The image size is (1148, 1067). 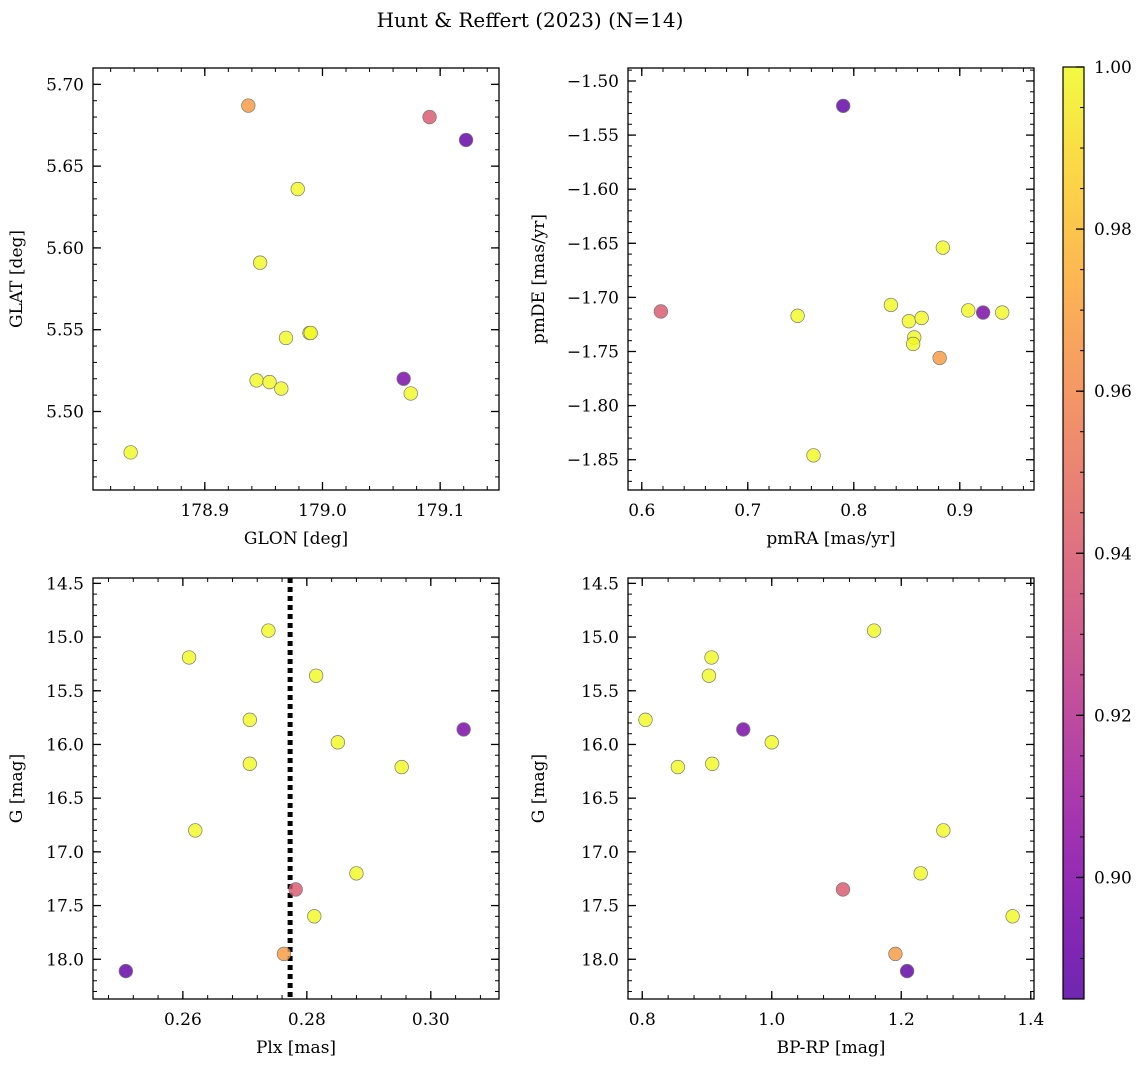 What do you see at coordinates (747, 511) in the screenshot?
I see `x-tick-label: 0.7` at bounding box center [747, 511].